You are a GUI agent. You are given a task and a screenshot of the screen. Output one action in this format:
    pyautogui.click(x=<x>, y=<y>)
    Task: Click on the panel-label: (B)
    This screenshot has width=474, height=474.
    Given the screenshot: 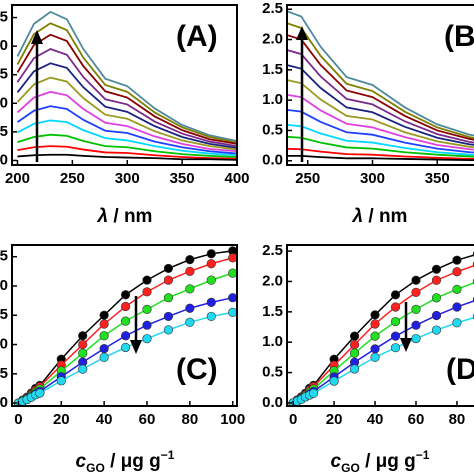 What is the action you would take?
    pyautogui.click(x=459, y=36)
    